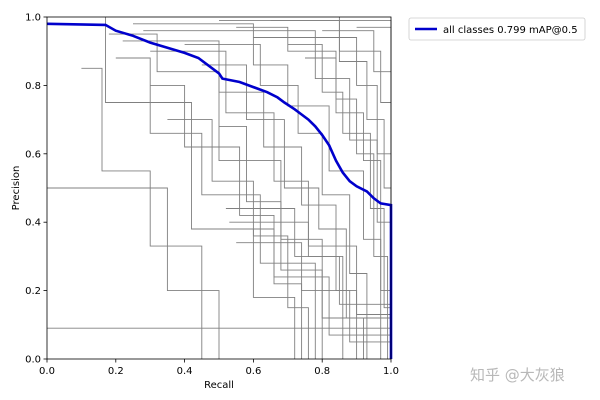 This screenshot has width=600, height=400. I want to click on y-tick-label-2: 0.4, so click(33, 223).